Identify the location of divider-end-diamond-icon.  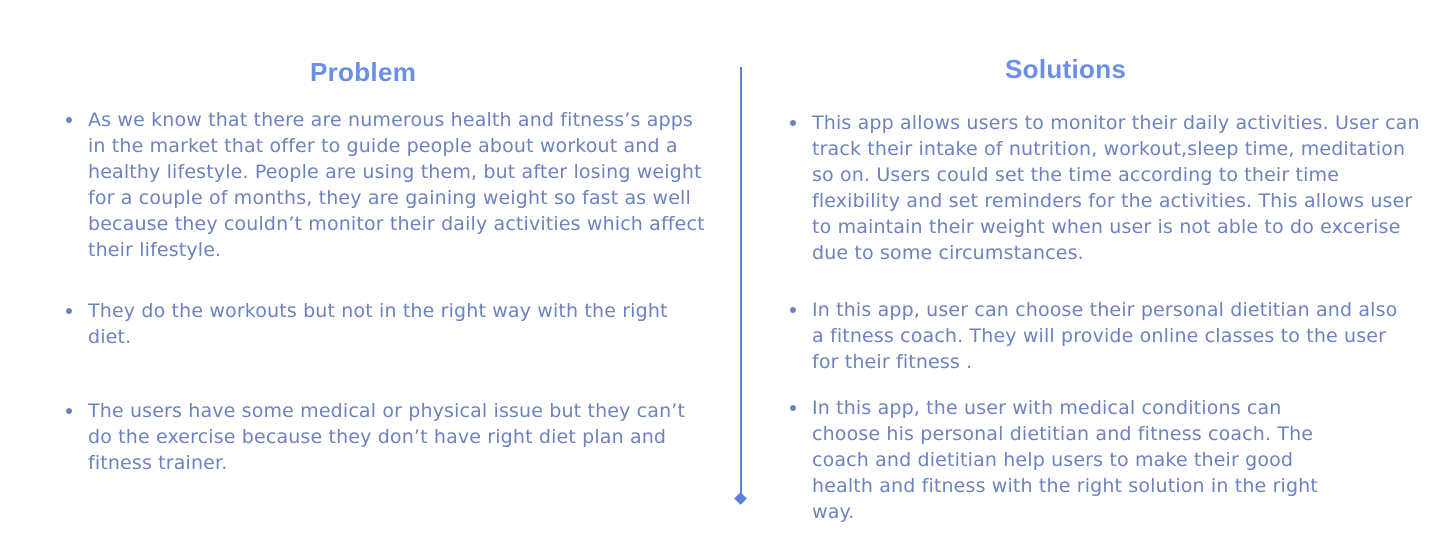
(740, 498).